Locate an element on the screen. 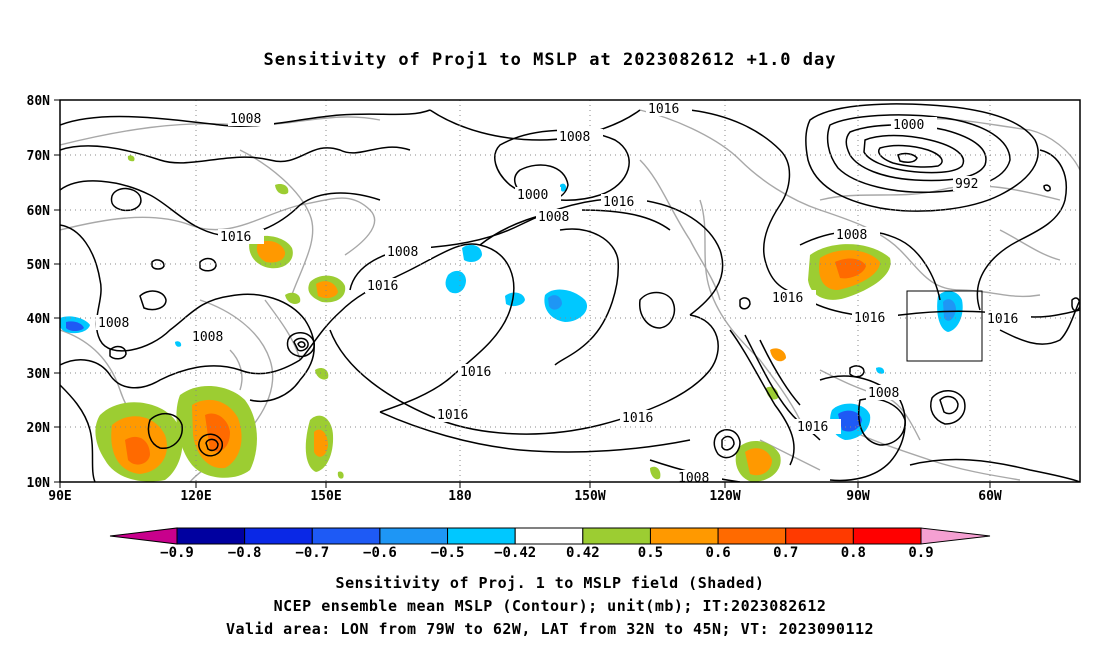 The image size is (1100, 650). lon-tick-label: 180 is located at coordinates (460, 496).